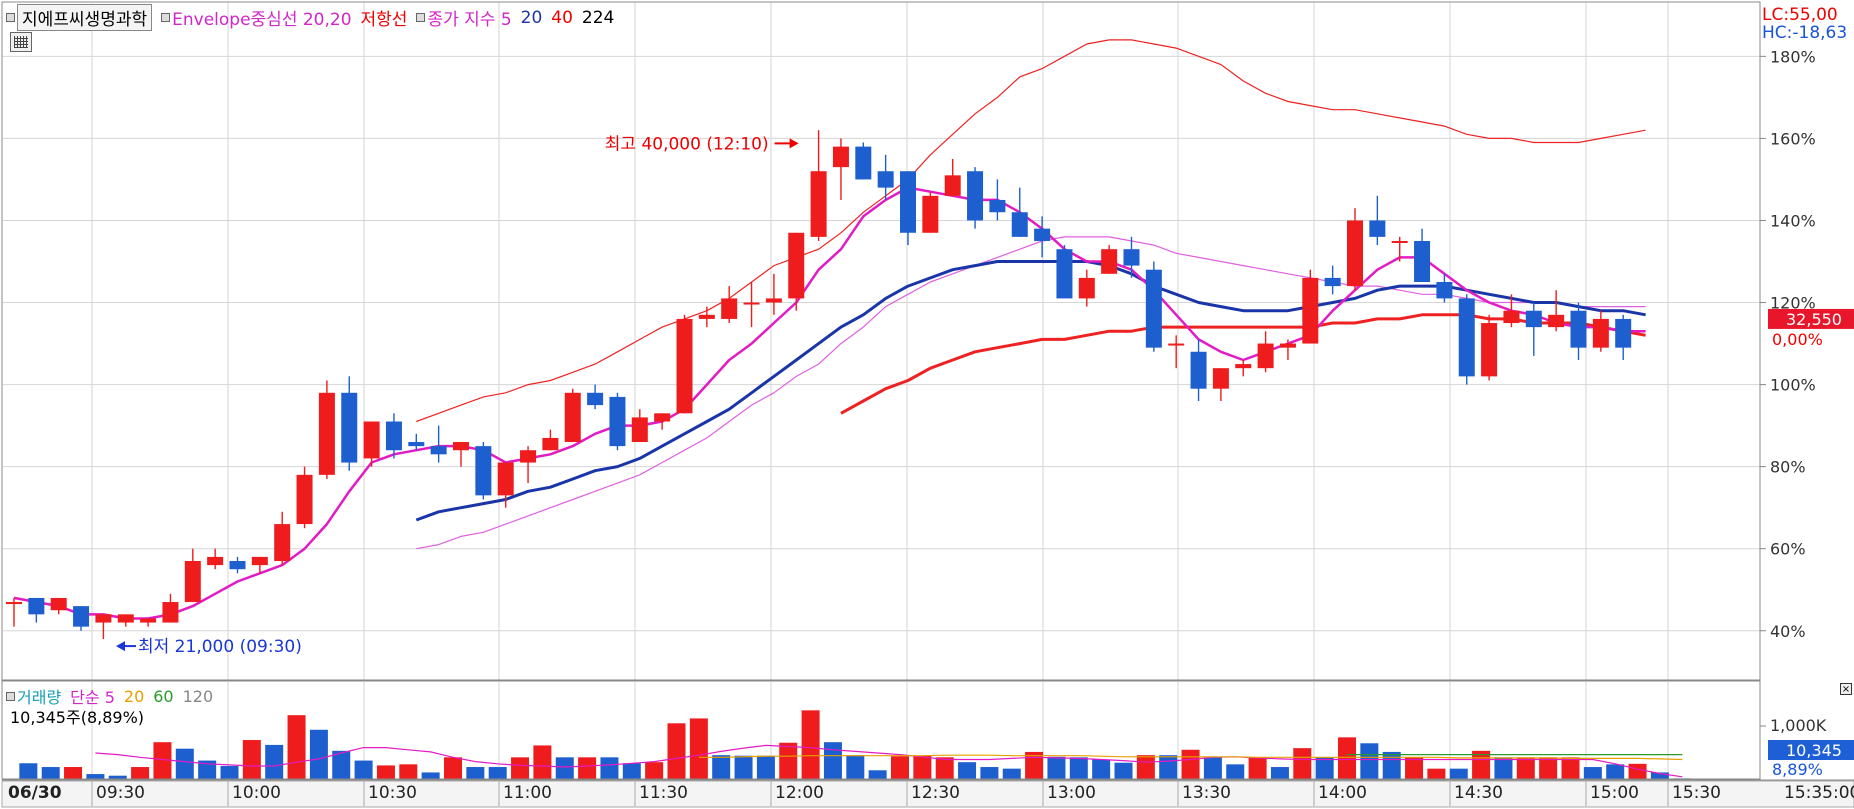 This screenshot has width=1854, height=809. Describe the element at coordinates (1797, 769) in the screenshot. I see `current-volume-pct: 8,89%` at that location.